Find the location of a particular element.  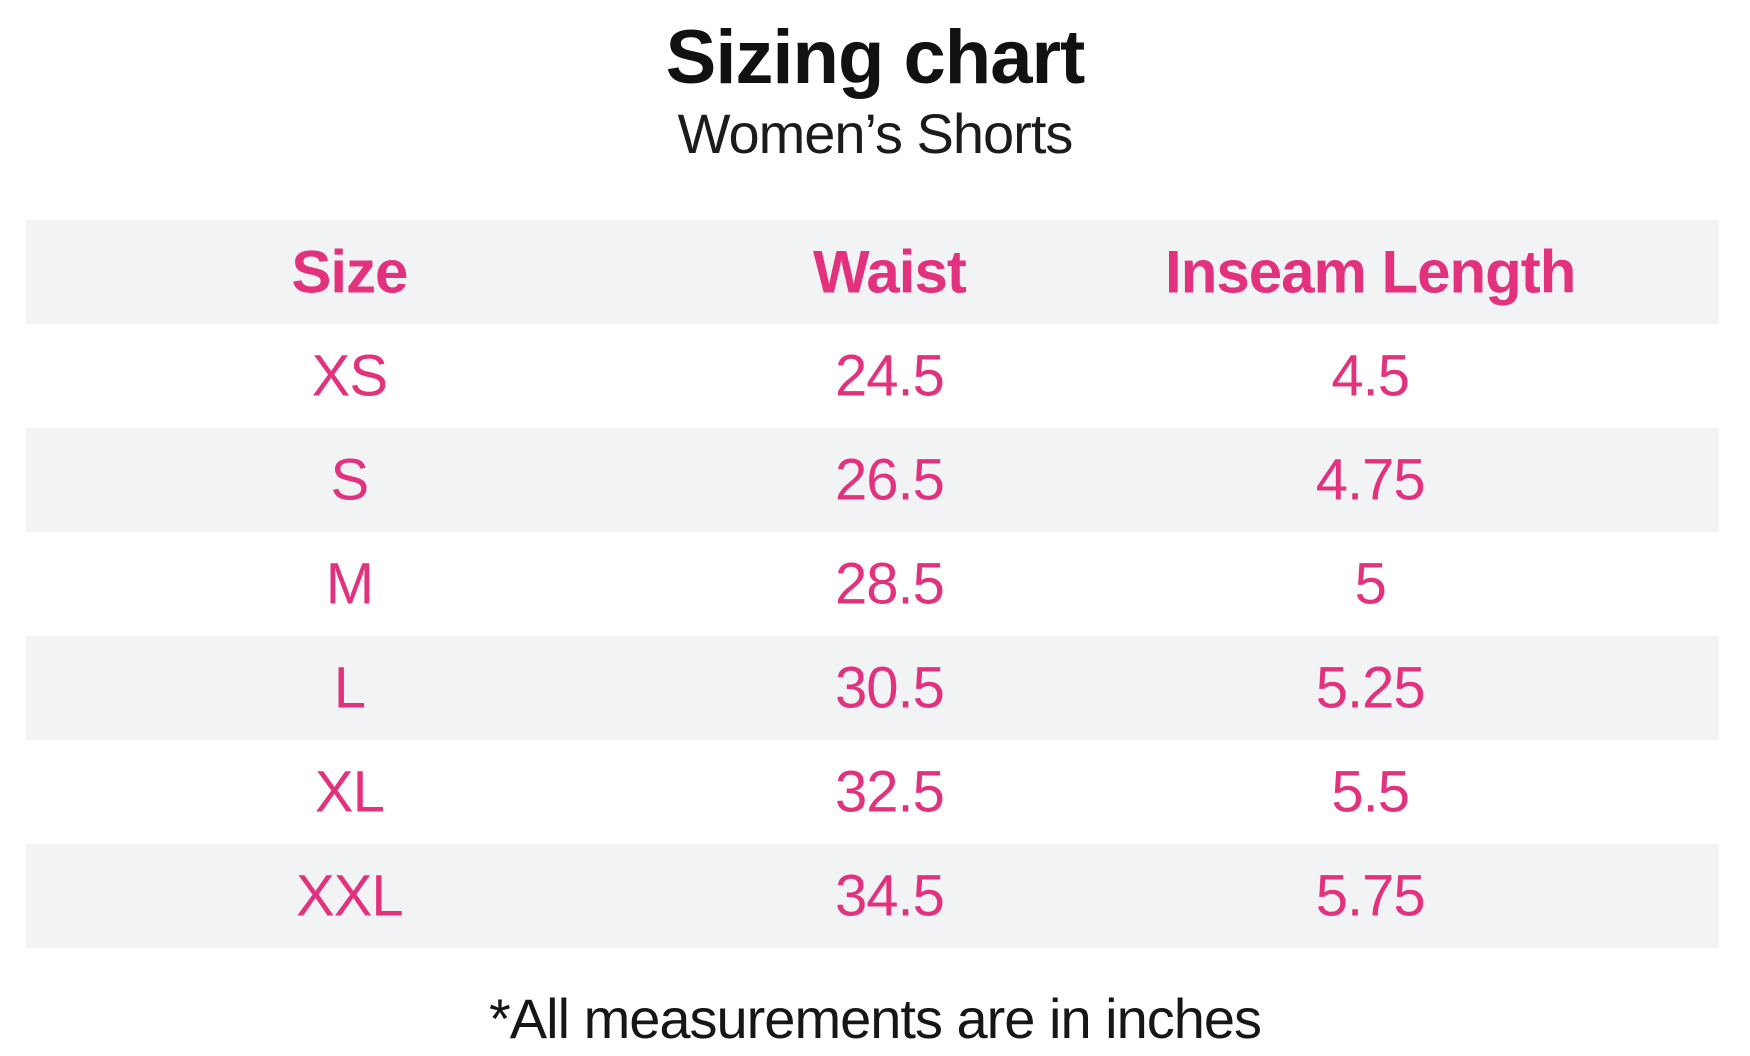

cell-waist: 24.5 is located at coordinates (889, 376).